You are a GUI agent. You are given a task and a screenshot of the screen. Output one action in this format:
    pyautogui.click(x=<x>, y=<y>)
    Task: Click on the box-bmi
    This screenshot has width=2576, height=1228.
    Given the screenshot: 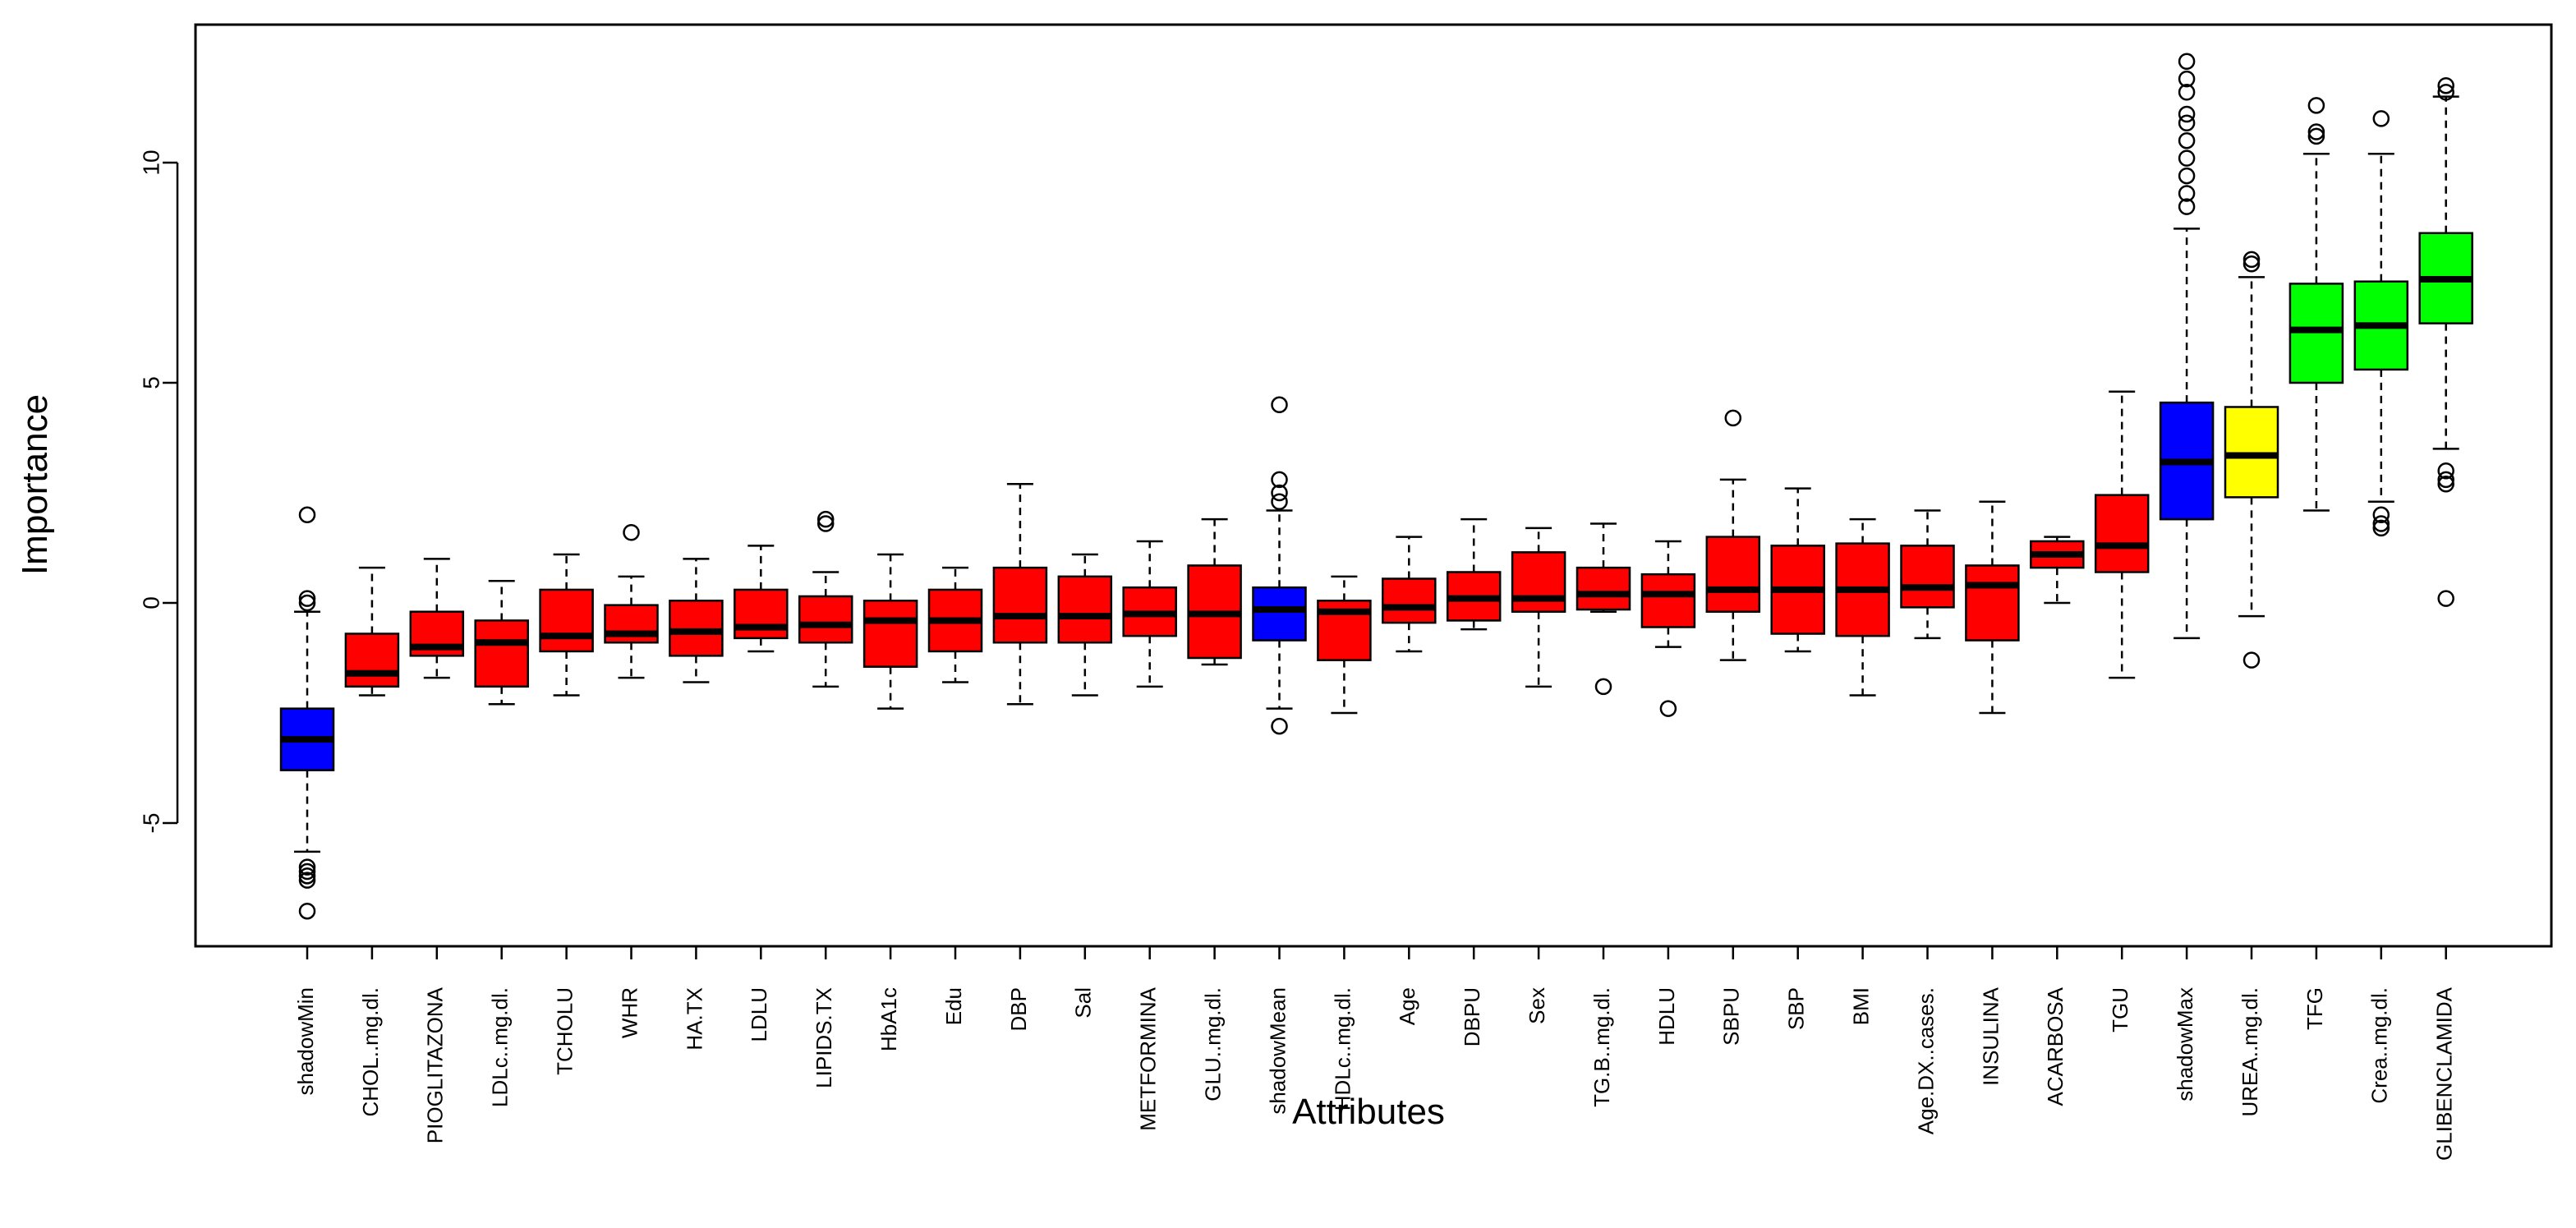 What is the action you would take?
    pyautogui.click(x=1862, y=607)
    